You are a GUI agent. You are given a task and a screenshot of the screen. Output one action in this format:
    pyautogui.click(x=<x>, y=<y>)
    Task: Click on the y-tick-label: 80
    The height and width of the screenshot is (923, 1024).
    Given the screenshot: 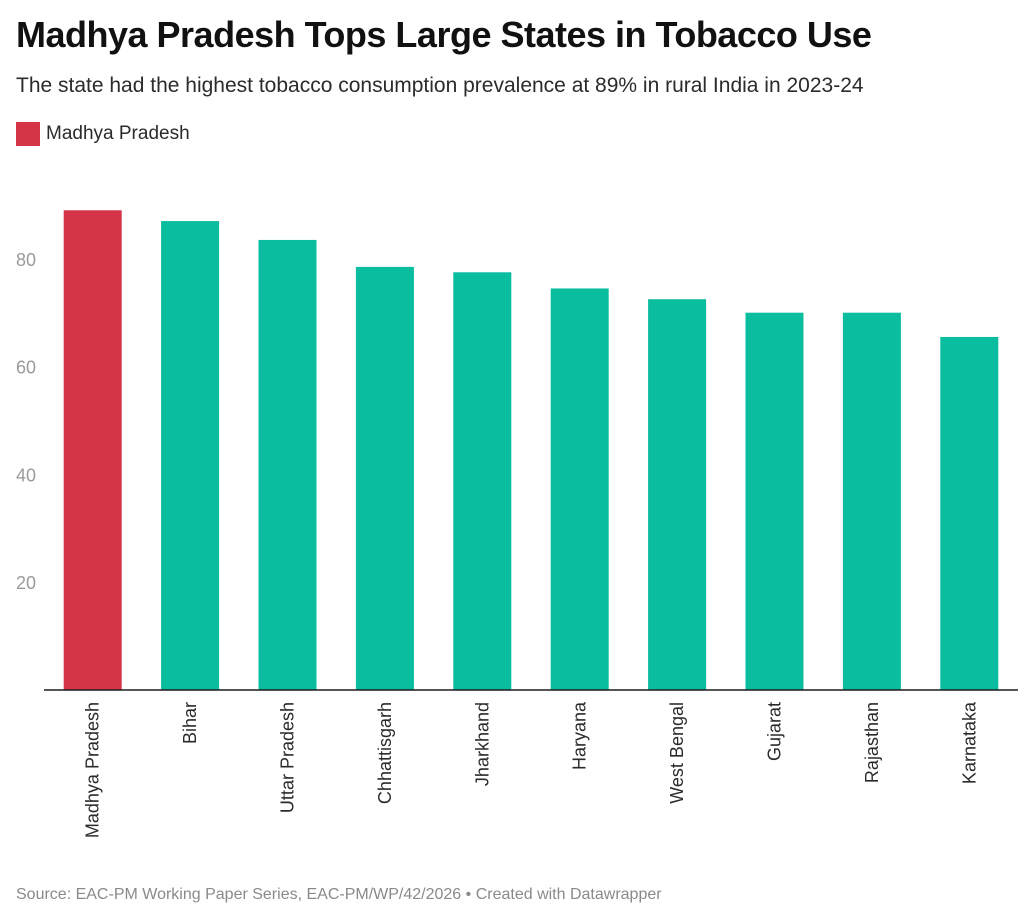 What is the action you would take?
    pyautogui.click(x=26, y=260)
    